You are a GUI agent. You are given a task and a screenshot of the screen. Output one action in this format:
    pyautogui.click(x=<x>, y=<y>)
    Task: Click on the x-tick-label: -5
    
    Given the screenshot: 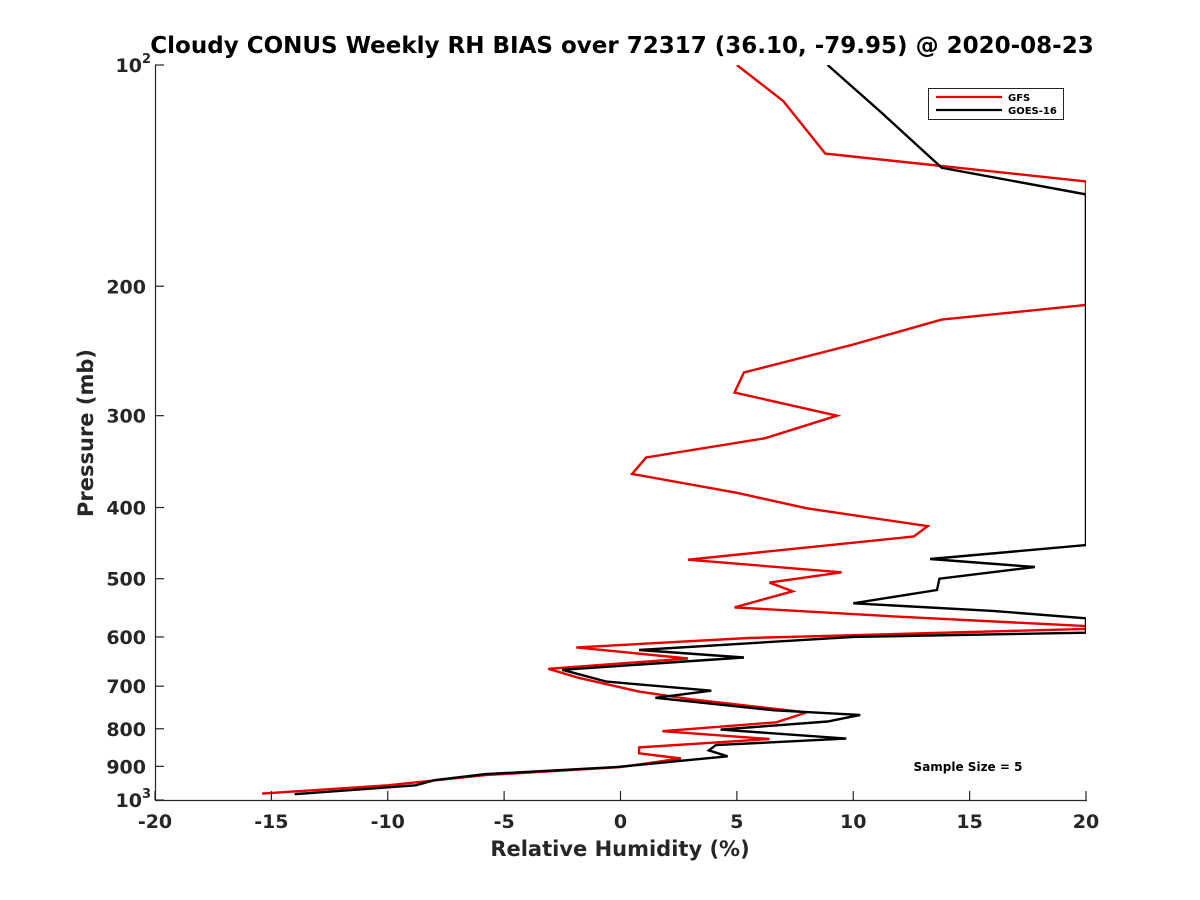 What is the action you would take?
    pyautogui.click(x=504, y=822)
    